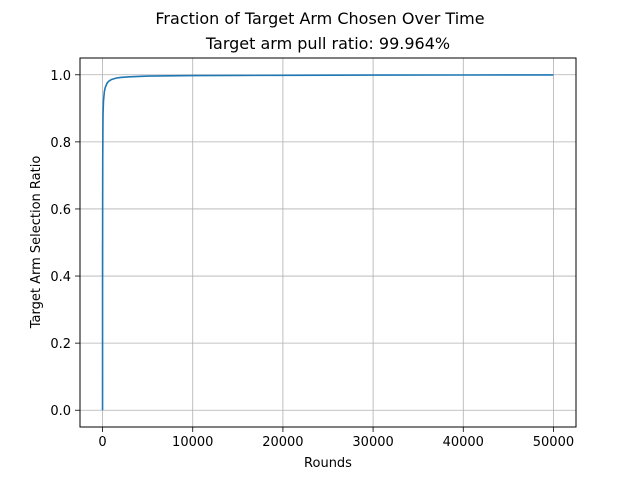  What do you see at coordinates (328, 463) in the screenshot?
I see `x-axis-label: Rounds` at bounding box center [328, 463].